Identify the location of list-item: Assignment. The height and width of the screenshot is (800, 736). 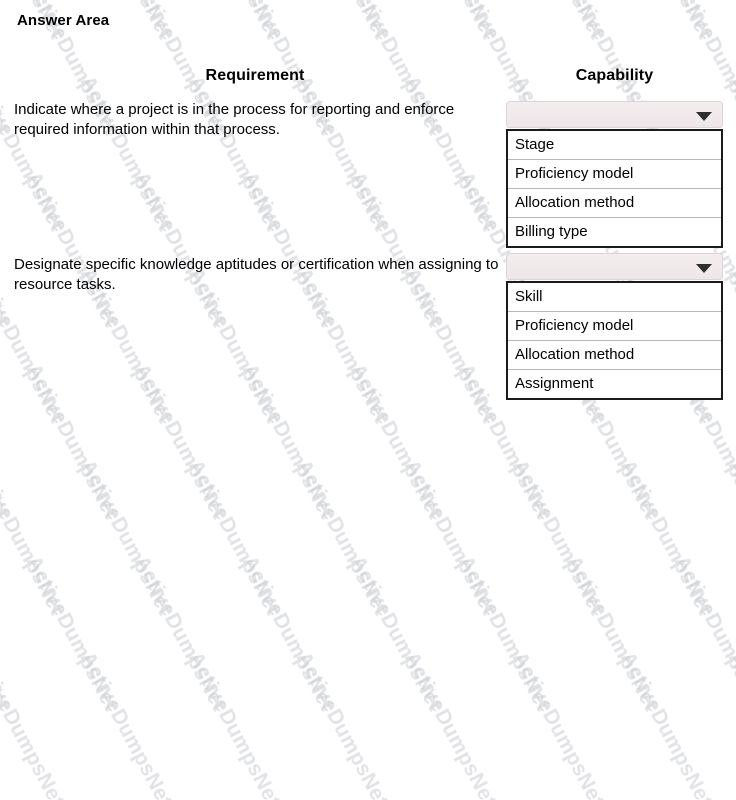
(614, 384).